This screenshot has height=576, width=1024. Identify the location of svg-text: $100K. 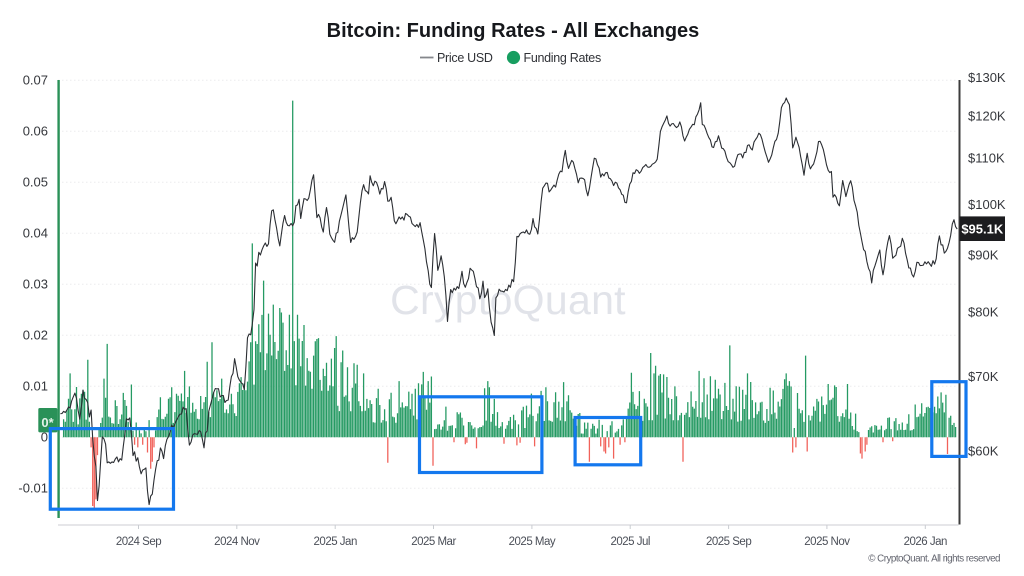
(987, 204).